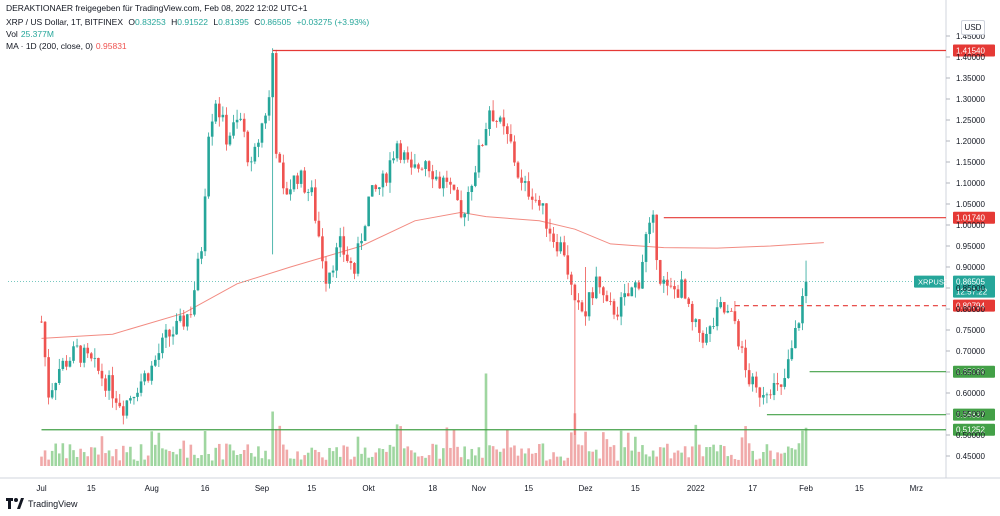 This screenshot has height=516, width=1000. I want to click on x-tick-label: Aug, so click(152, 488).